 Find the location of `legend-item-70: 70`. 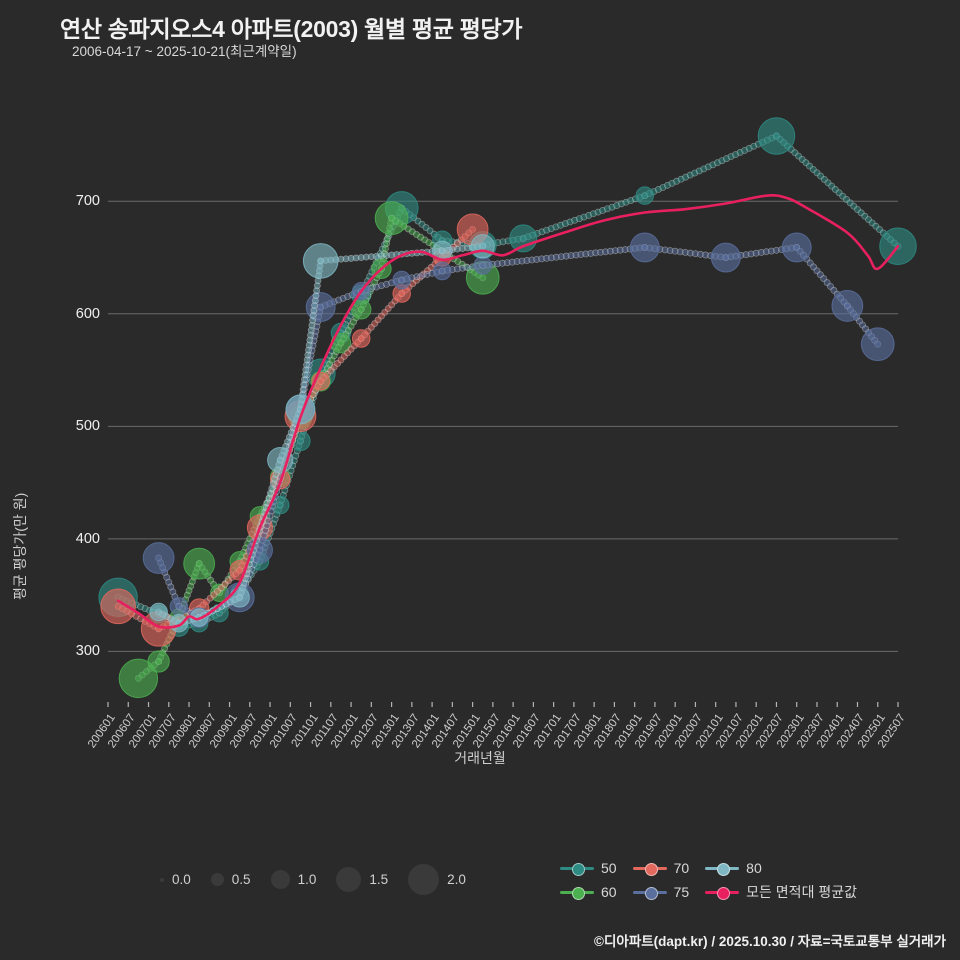

legend-item-70: 70 is located at coordinates (661, 868).